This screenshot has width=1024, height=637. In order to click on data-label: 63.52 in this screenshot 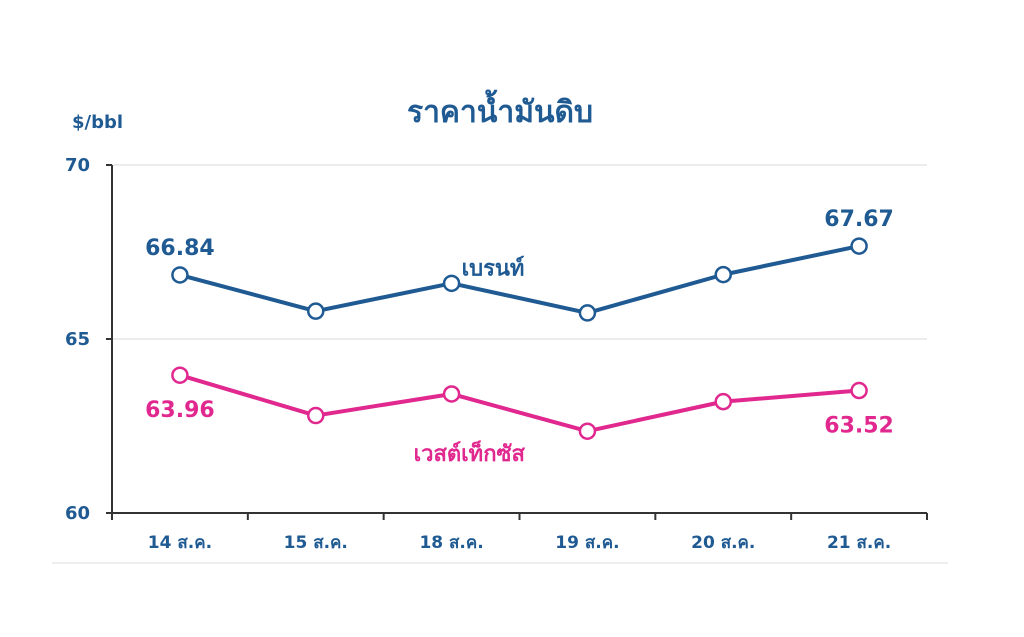, I will do `click(859, 426)`.